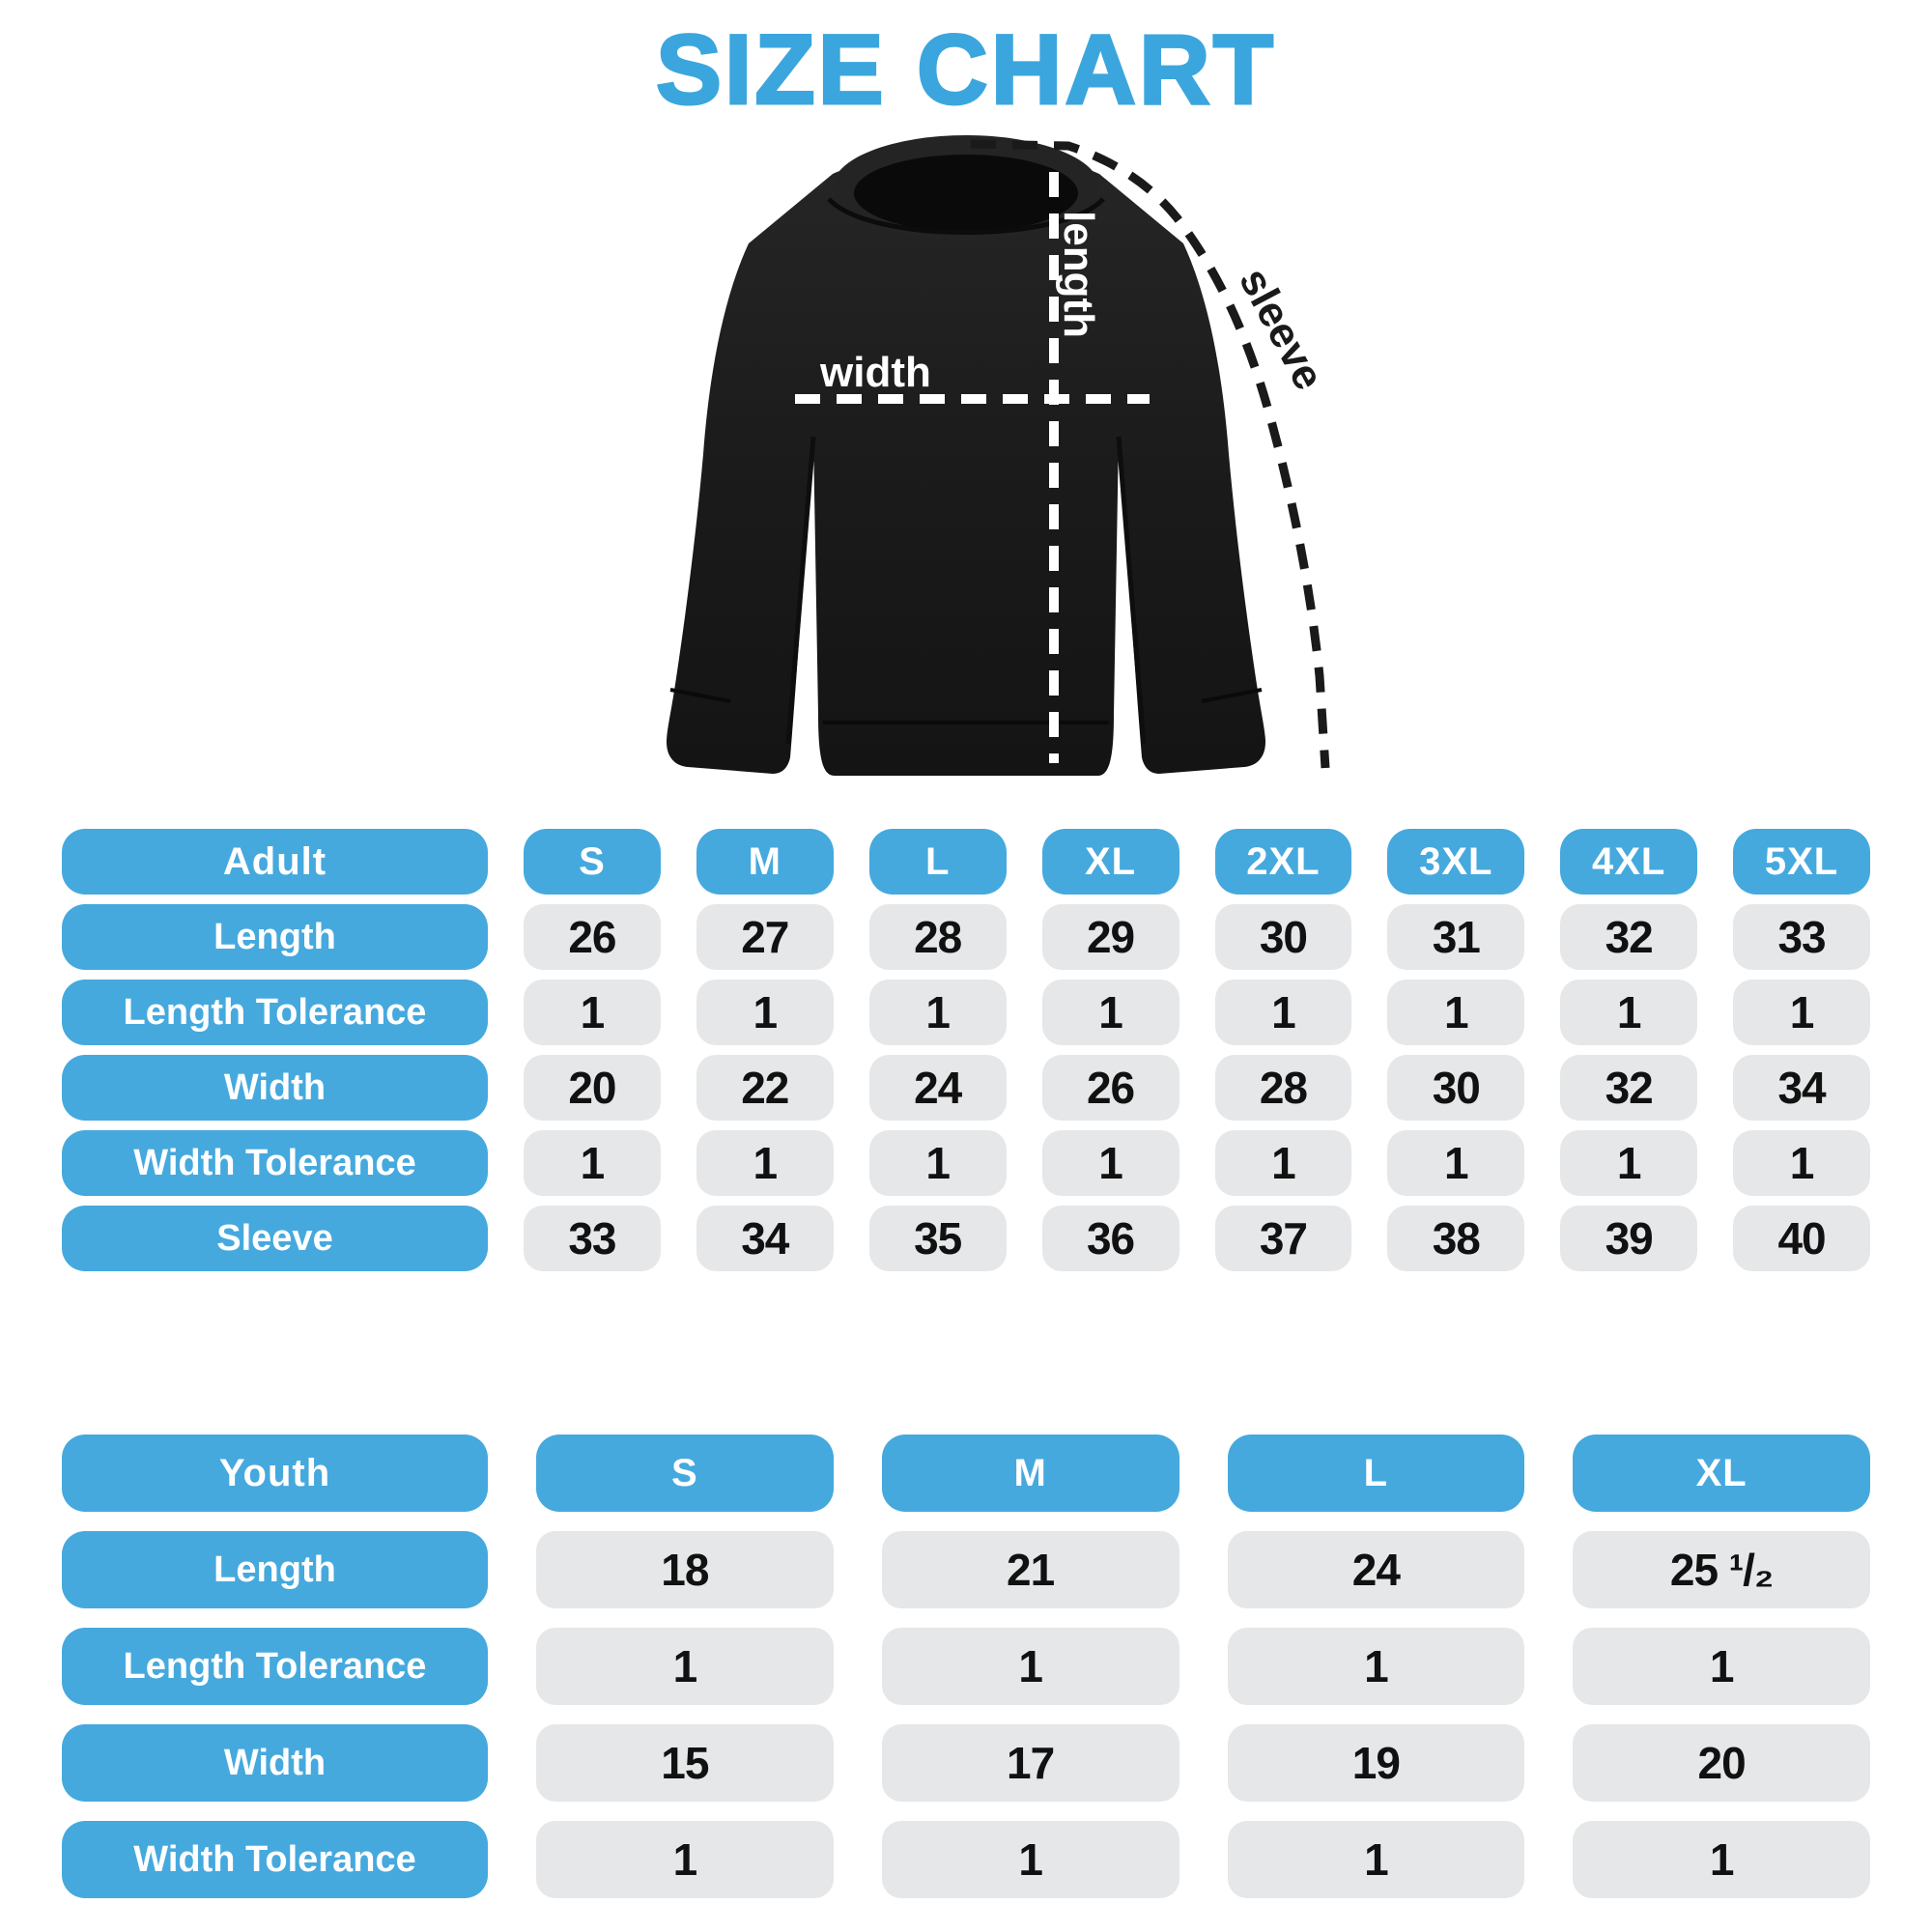  Describe the element at coordinates (1283, 937) in the screenshot. I see `adult-length-value: 30` at that location.